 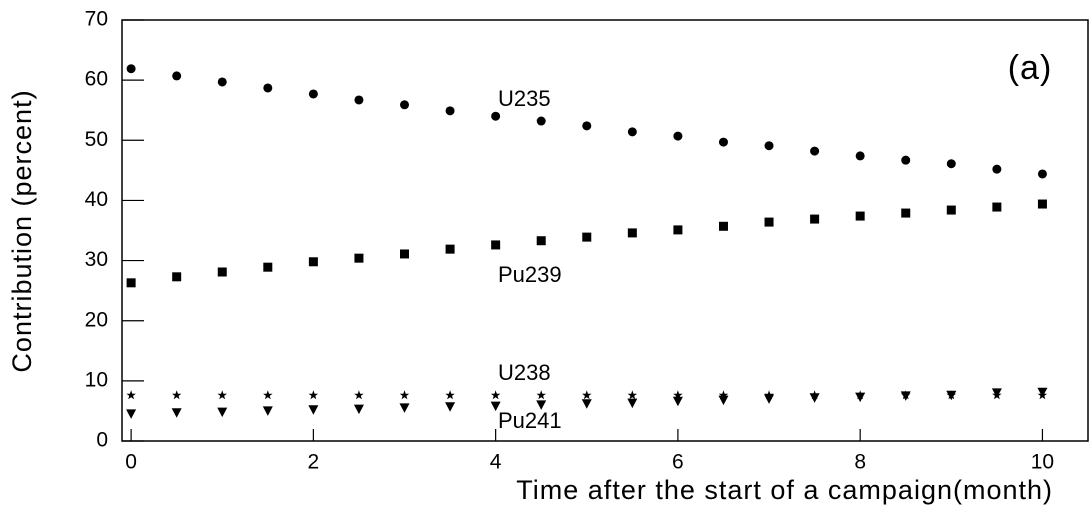 What do you see at coordinates (96, 199) in the screenshot?
I see `y-tick-label: 40` at bounding box center [96, 199].